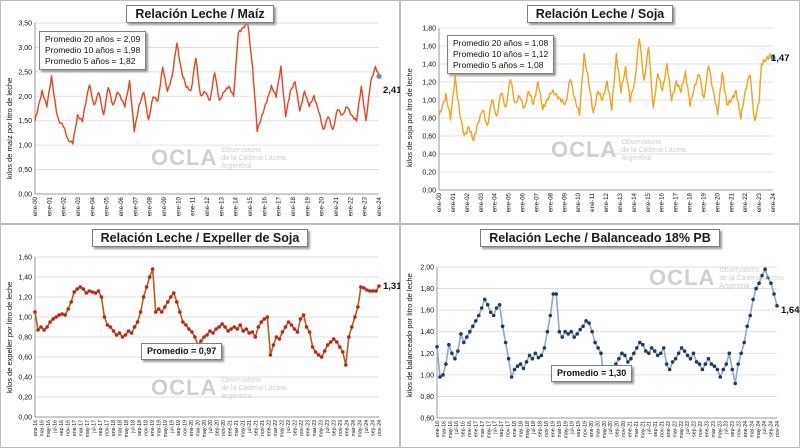  What do you see at coordinates (198, 428) in the screenshot?
I see `x-tick-label: mar-20` at bounding box center [198, 428].